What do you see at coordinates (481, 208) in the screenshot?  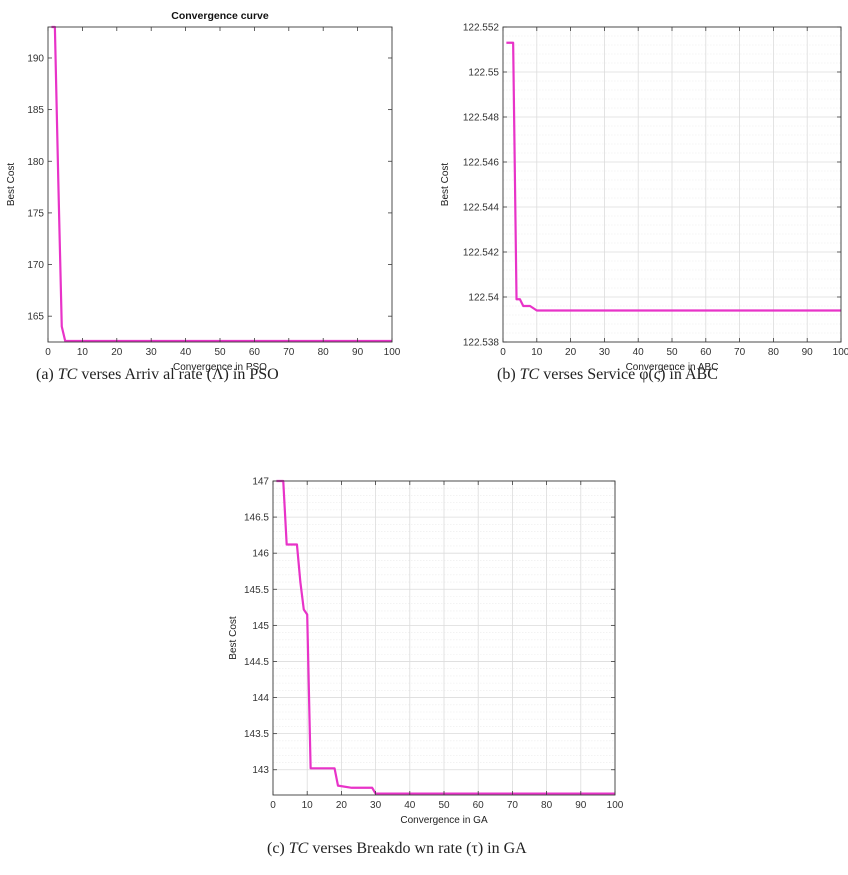 I see `y-tick-label: 122.544` at bounding box center [481, 208].